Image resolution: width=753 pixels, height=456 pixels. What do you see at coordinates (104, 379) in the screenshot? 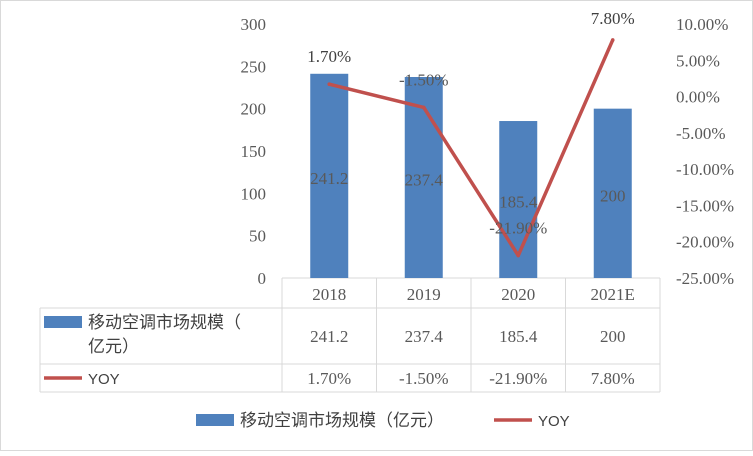
I see `table-series-name: YOY` at bounding box center [104, 379].